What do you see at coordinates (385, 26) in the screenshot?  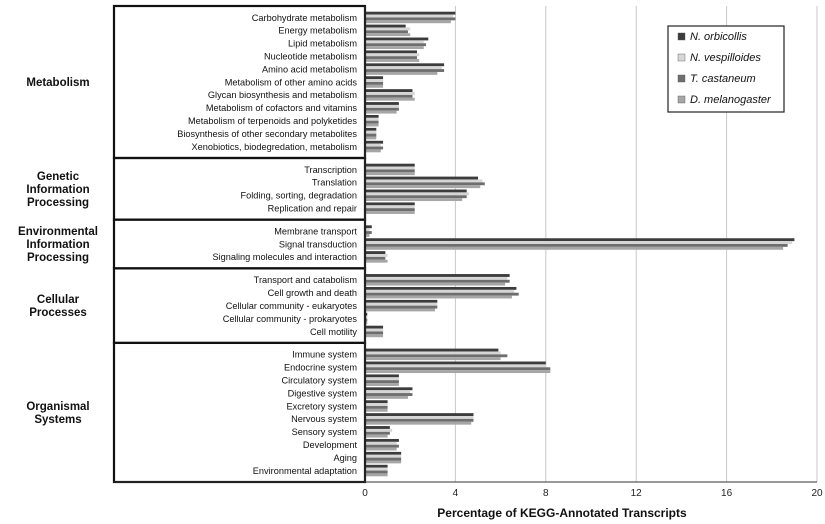 I see `bar-energy-metabolism-n-orbicollis` at bounding box center [385, 26].